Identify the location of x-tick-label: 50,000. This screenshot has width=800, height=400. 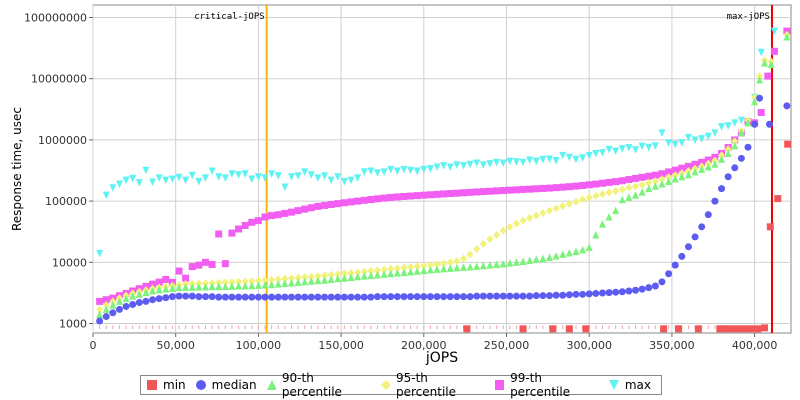
(175, 345).